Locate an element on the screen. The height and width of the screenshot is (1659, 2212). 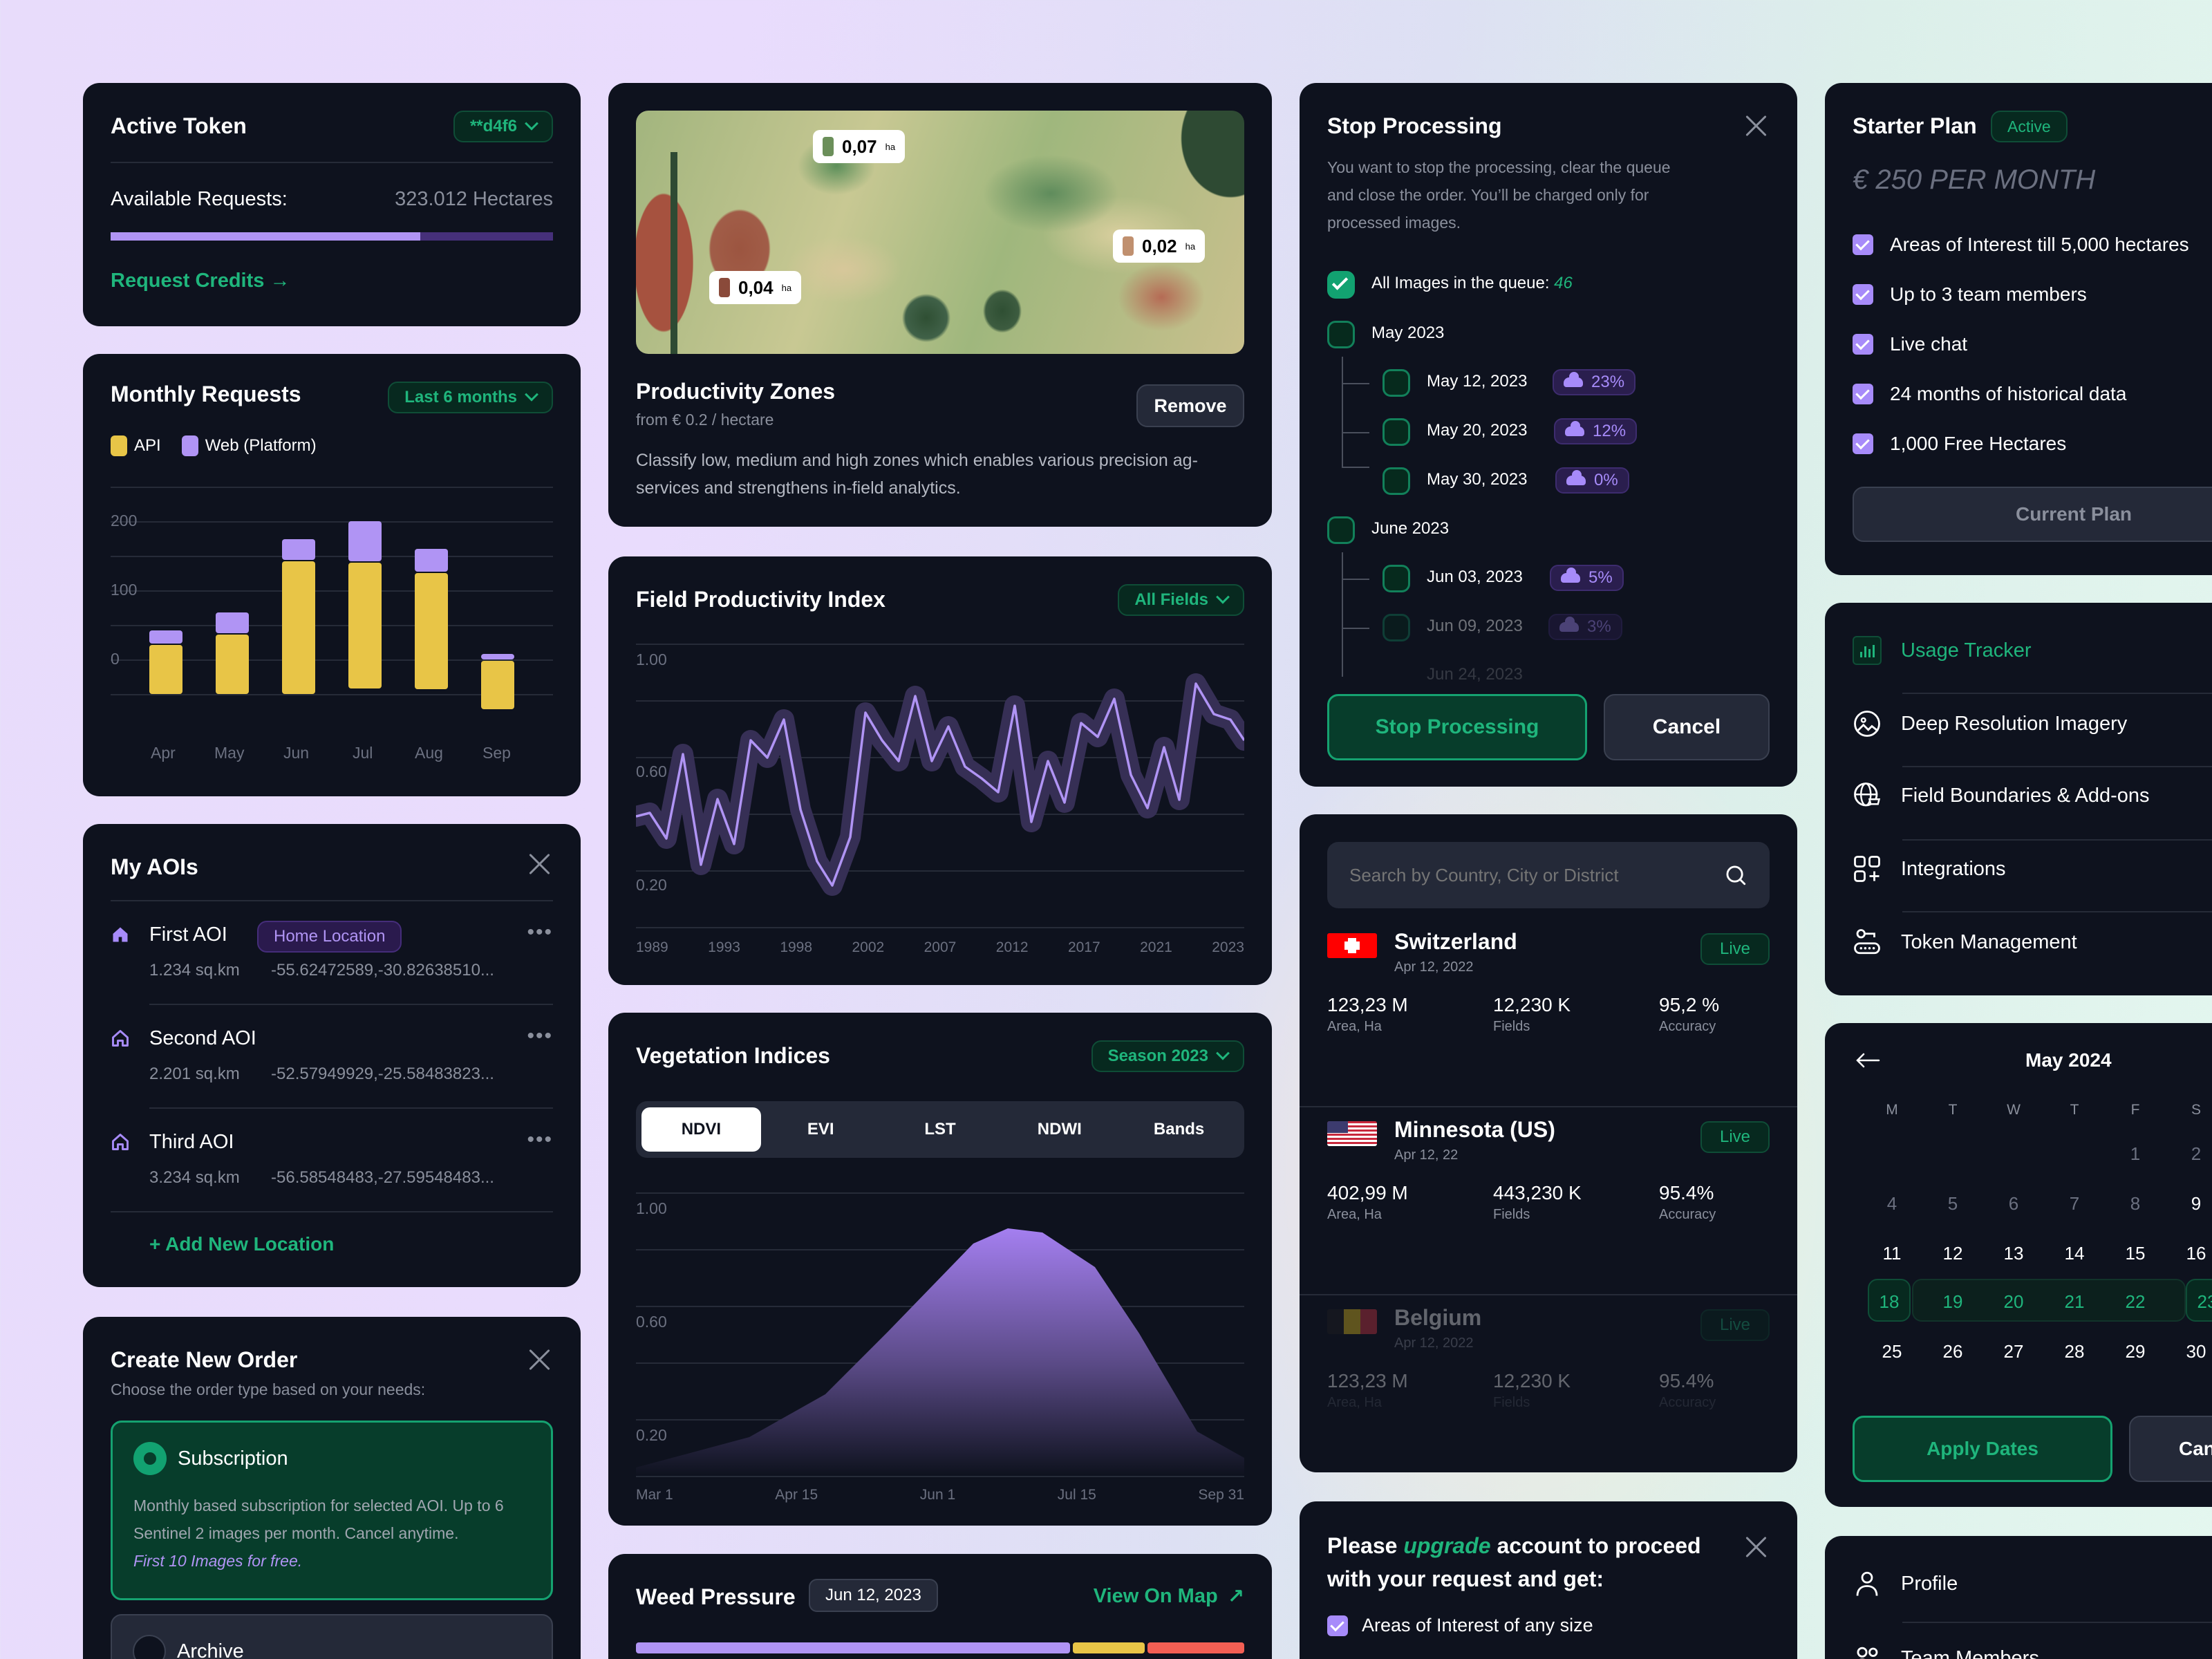
calendar-day: 15 is located at coordinates (2135, 1253).